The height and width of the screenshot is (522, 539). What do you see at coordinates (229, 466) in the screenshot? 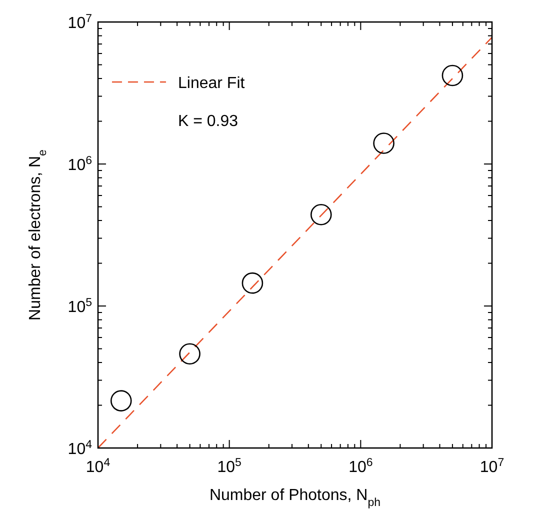
I see `x-tick-label: 10$^{5}$` at bounding box center [229, 466].